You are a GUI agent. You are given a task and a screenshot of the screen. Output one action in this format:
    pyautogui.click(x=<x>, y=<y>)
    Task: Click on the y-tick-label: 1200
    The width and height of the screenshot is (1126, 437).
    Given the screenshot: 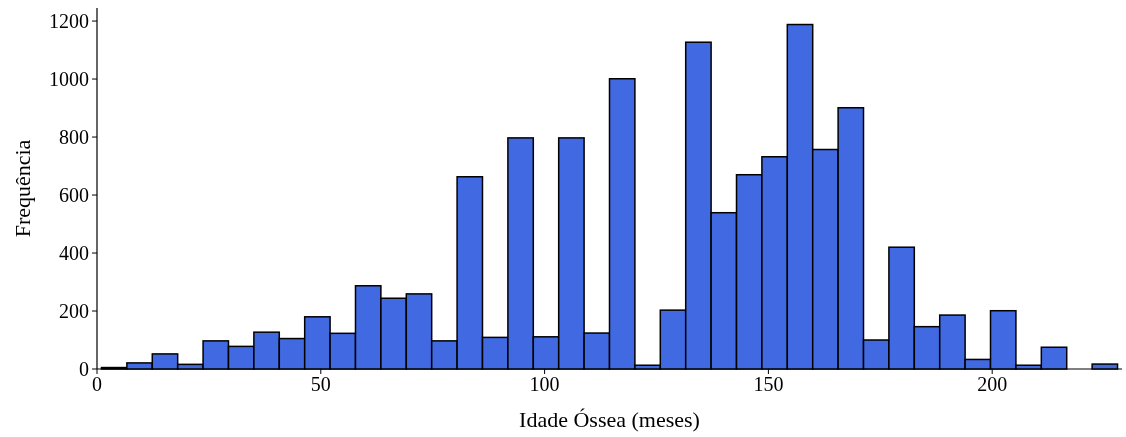 What is the action you would take?
    pyautogui.click(x=69, y=21)
    